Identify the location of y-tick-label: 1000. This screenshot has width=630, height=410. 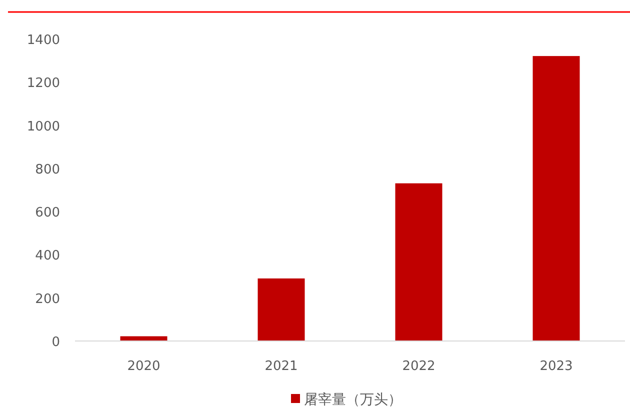
(43, 126).